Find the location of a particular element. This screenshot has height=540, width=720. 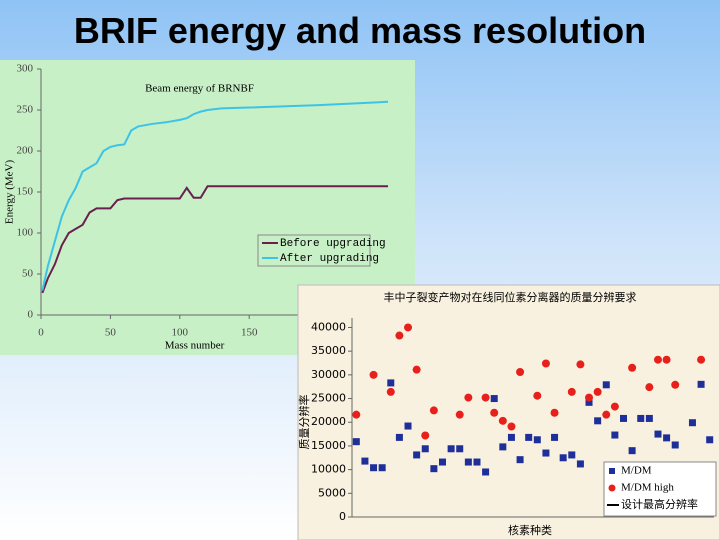

y-tick-label: 200 is located at coordinates (25, 151).